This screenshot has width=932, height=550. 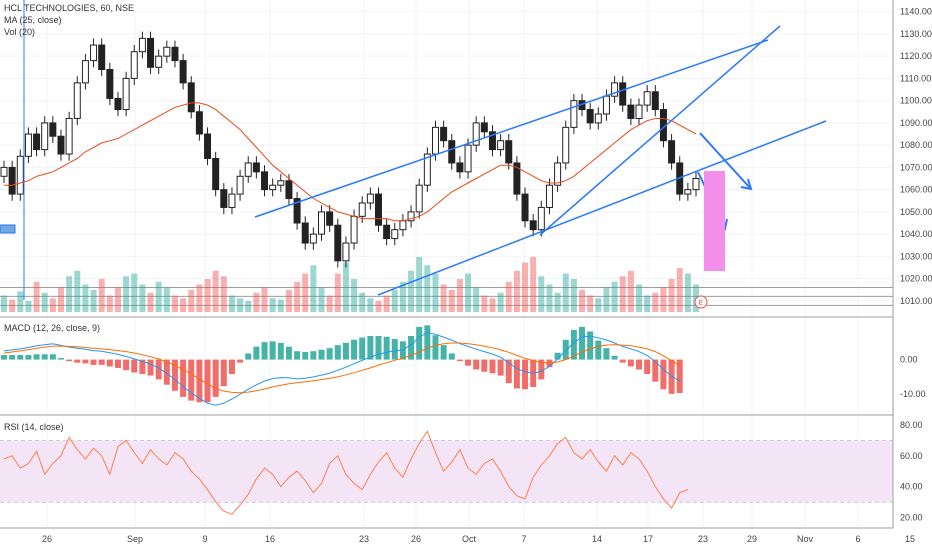 What do you see at coordinates (746, 184) in the screenshot?
I see `forecast-arrow-1-head` at bounding box center [746, 184].